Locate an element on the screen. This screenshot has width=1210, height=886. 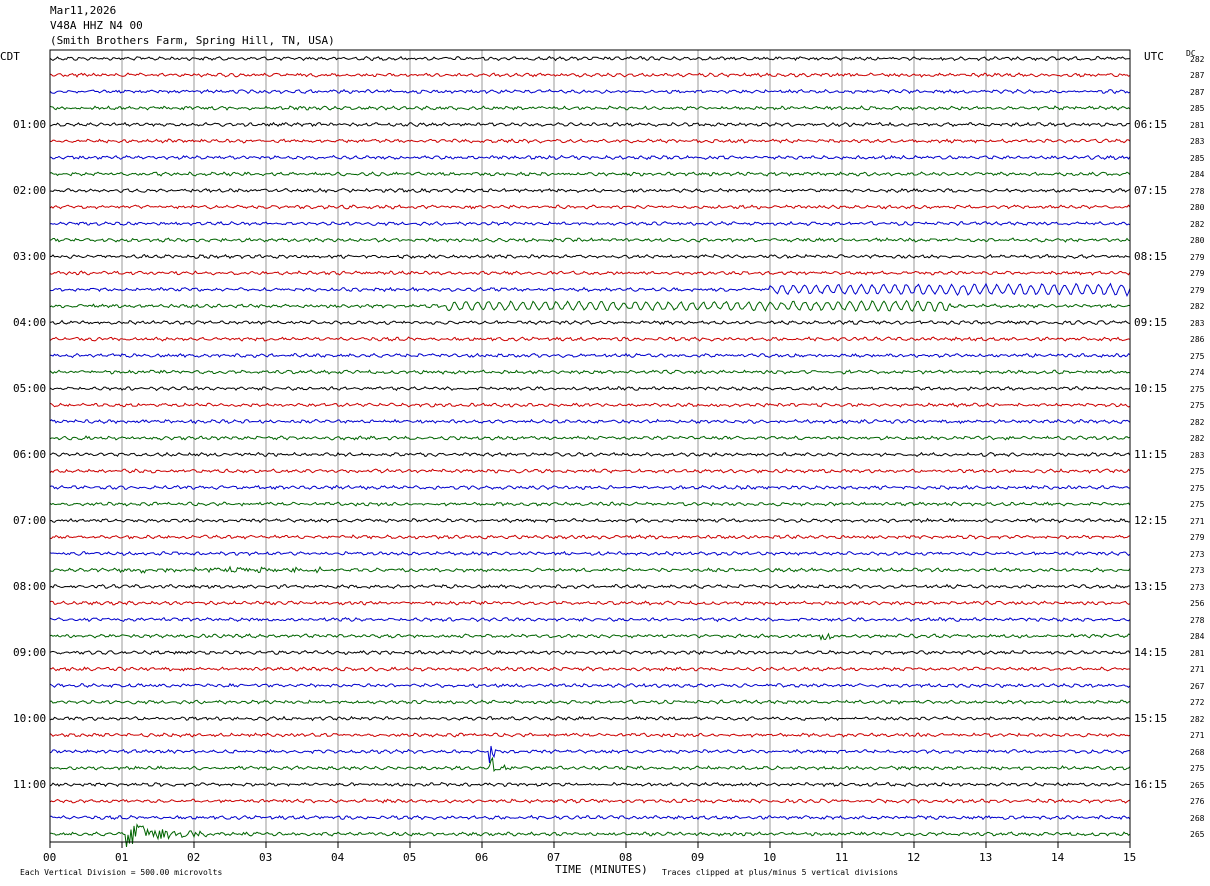
x-tick-label-10: 10 is located at coordinates (770, 857).